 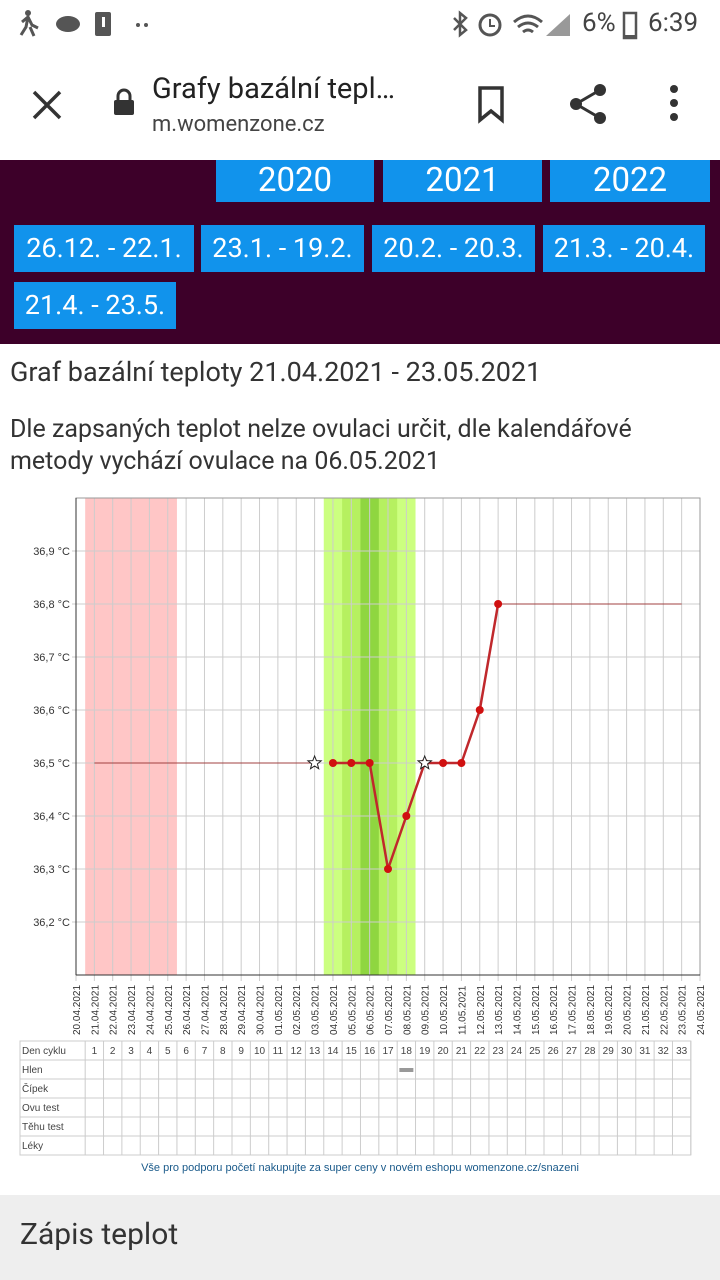 What do you see at coordinates (628, 1010) in the screenshot?
I see `x-tick-label: 20.05.2021` at bounding box center [628, 1010].